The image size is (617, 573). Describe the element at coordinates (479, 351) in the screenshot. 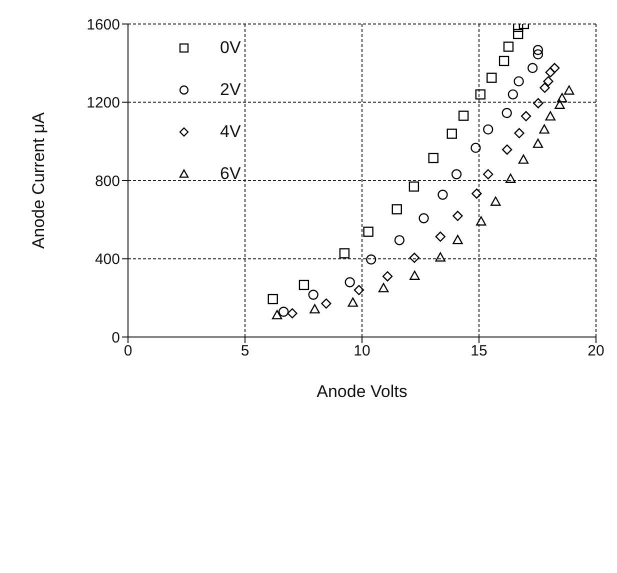

I see `x-tick-label: 15` at that location.